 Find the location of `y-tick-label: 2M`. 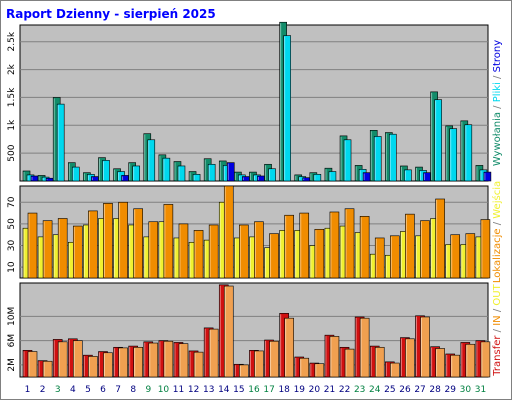

y-tick-label: 2M is located at coordinates (12, 365).